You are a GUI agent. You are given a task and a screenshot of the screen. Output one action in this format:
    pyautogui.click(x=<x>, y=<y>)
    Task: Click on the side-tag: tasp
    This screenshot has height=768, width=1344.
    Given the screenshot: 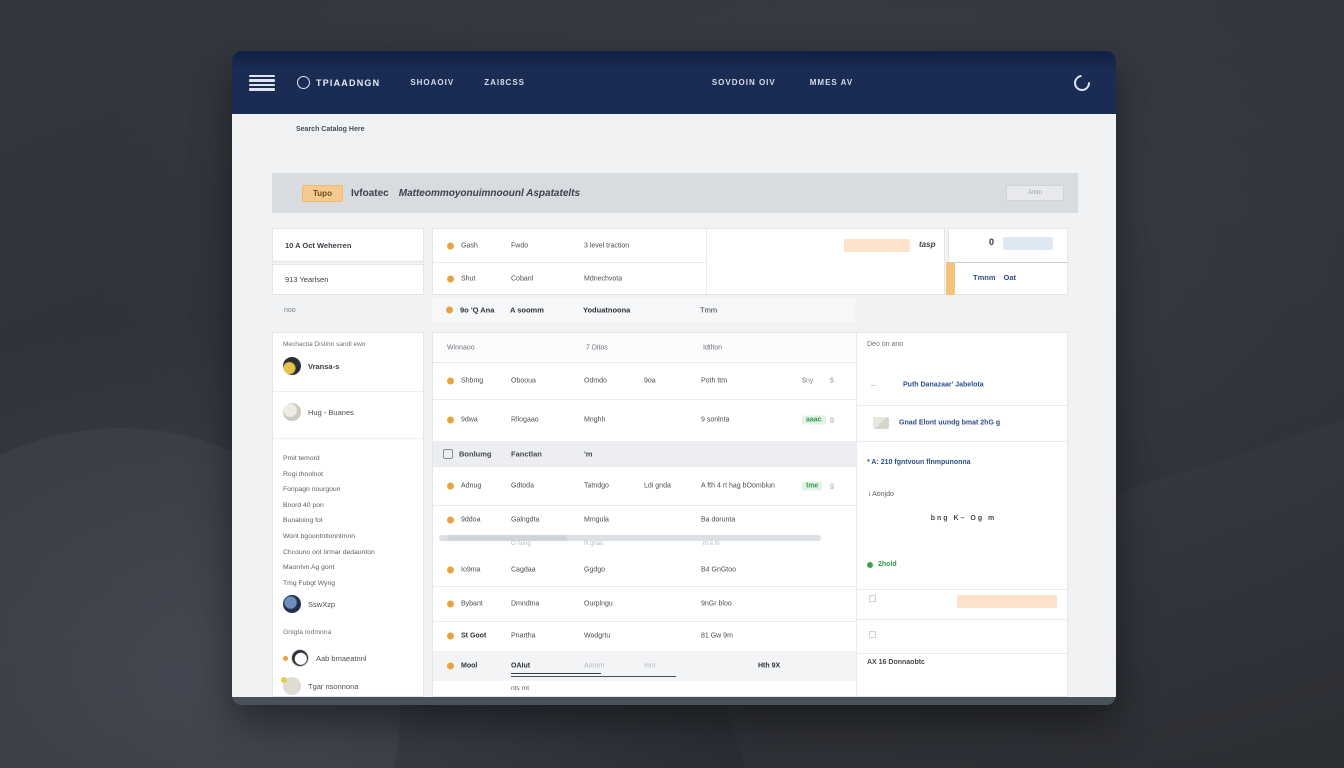 What is the action you would take?
    pyautogui.click(x=927, y=244)
    